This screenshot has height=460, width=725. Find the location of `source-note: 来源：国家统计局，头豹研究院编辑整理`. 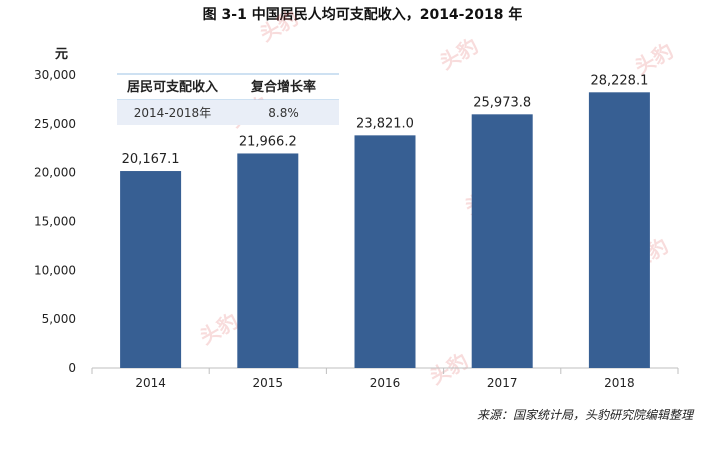

source-note: 来源：国家统计局，头豹研究院编辑整理 is located at coordinates (584, 415).